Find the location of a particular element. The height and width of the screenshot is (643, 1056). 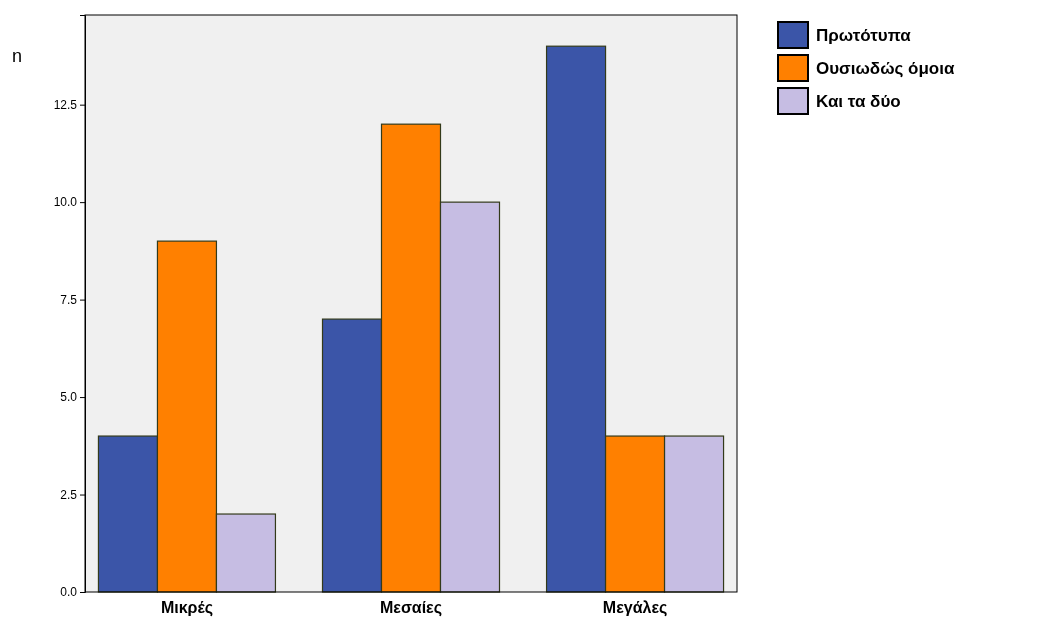

y-tick-label: 5.0 is located at coordinates (69, 397).